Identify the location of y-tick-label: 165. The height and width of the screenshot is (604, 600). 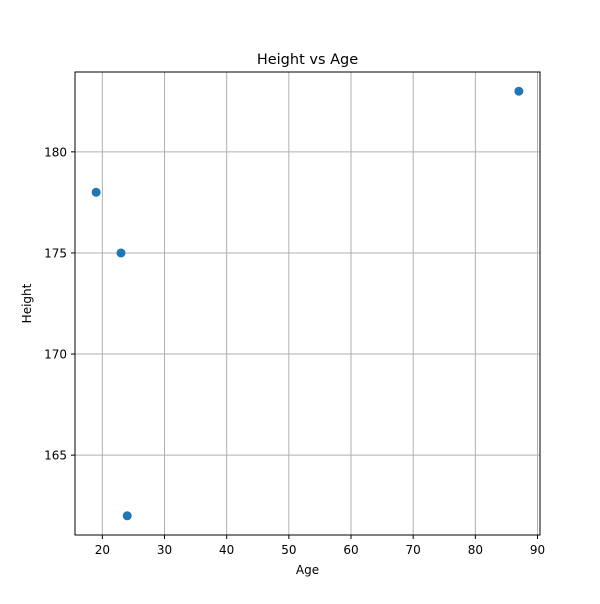
(55, 456).